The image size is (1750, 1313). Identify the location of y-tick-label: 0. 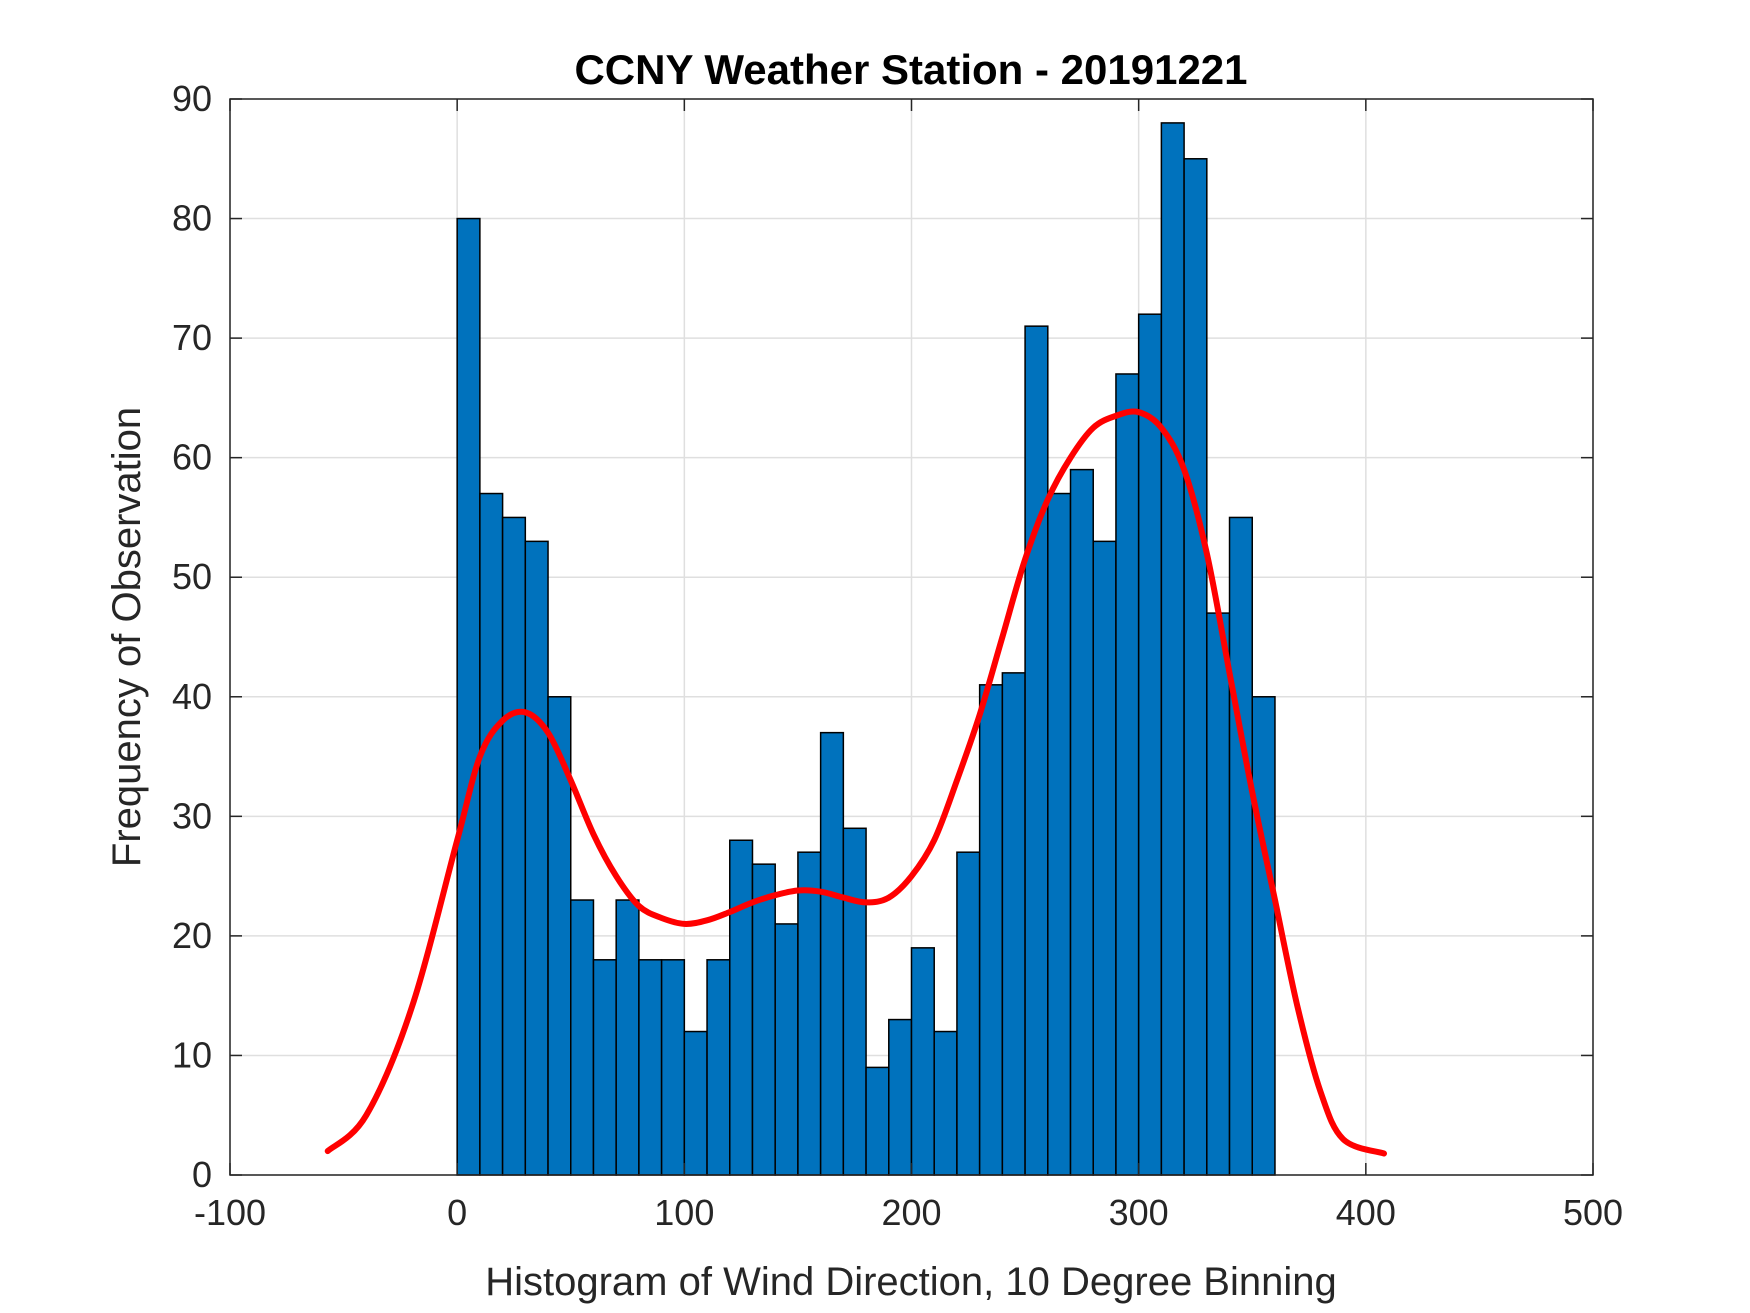
(202, 1174).